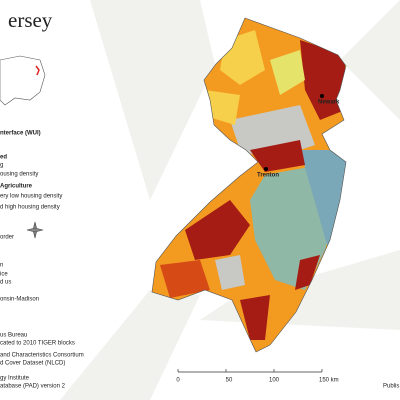 This screenshot has width=400, height=400. Describe the element at coordinates (31, 197) in the screenshot. I see `legend-item: ery low housing density` at that location.